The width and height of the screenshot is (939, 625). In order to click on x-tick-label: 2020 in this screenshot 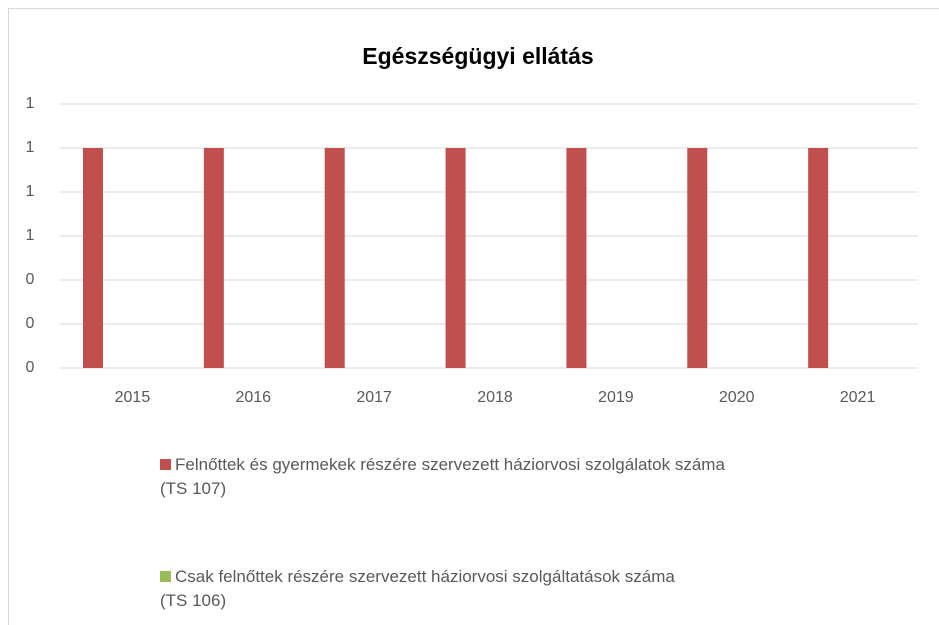, I will do `click(737, 397)`.